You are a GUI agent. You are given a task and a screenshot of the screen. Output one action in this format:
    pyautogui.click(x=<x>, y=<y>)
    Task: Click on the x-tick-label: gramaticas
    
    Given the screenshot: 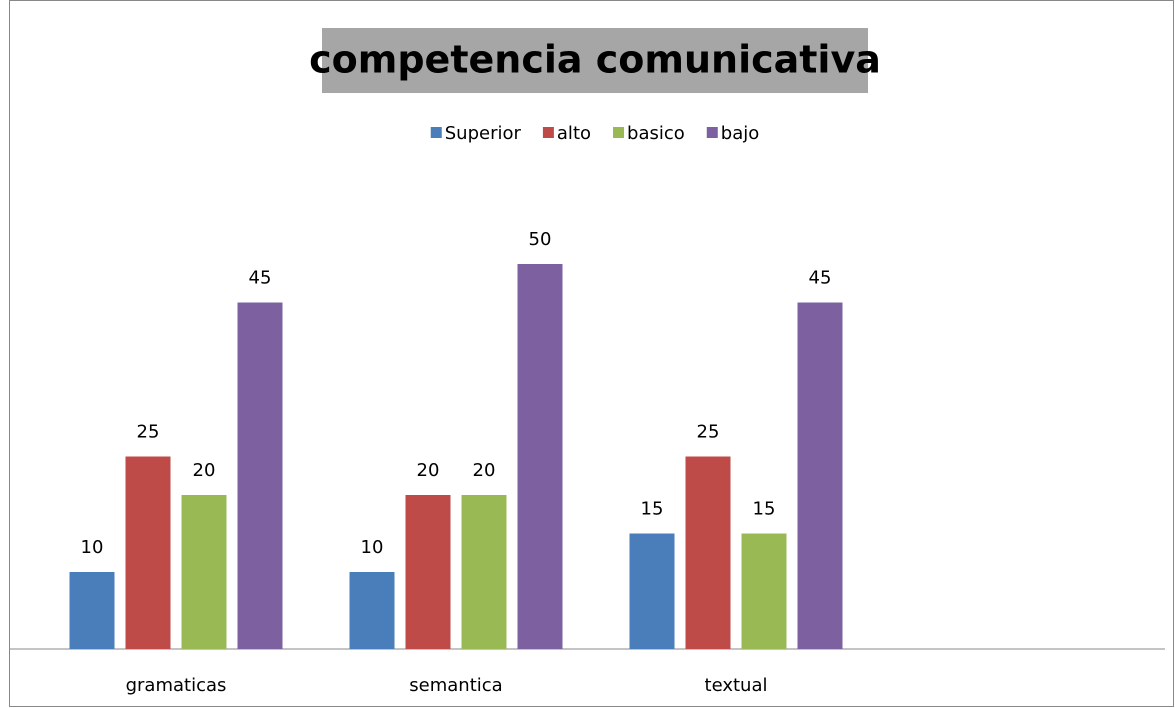 What is the action you would take?
    pyautogui.click(x=176, y=685)
    